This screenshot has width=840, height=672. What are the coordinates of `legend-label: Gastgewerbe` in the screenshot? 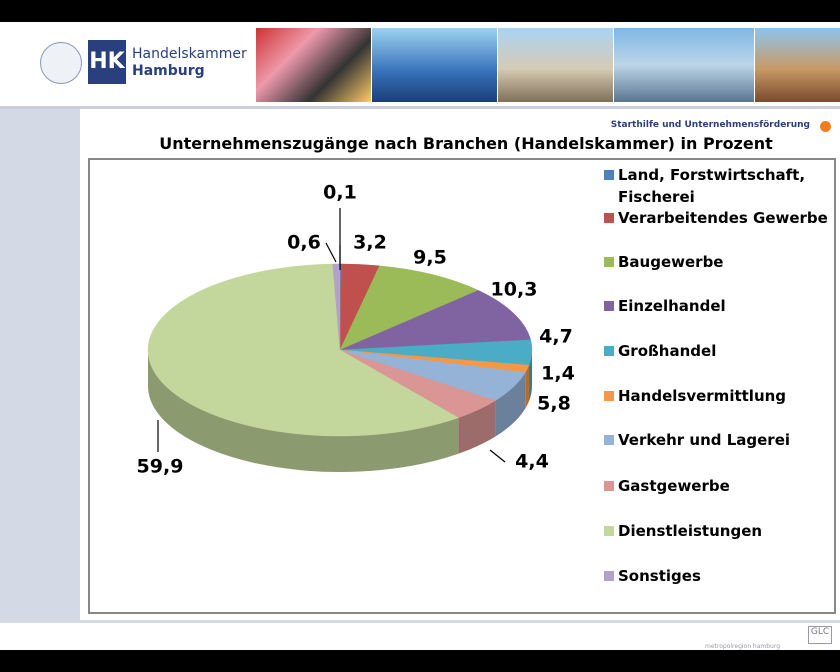 It's located at (674, 486).